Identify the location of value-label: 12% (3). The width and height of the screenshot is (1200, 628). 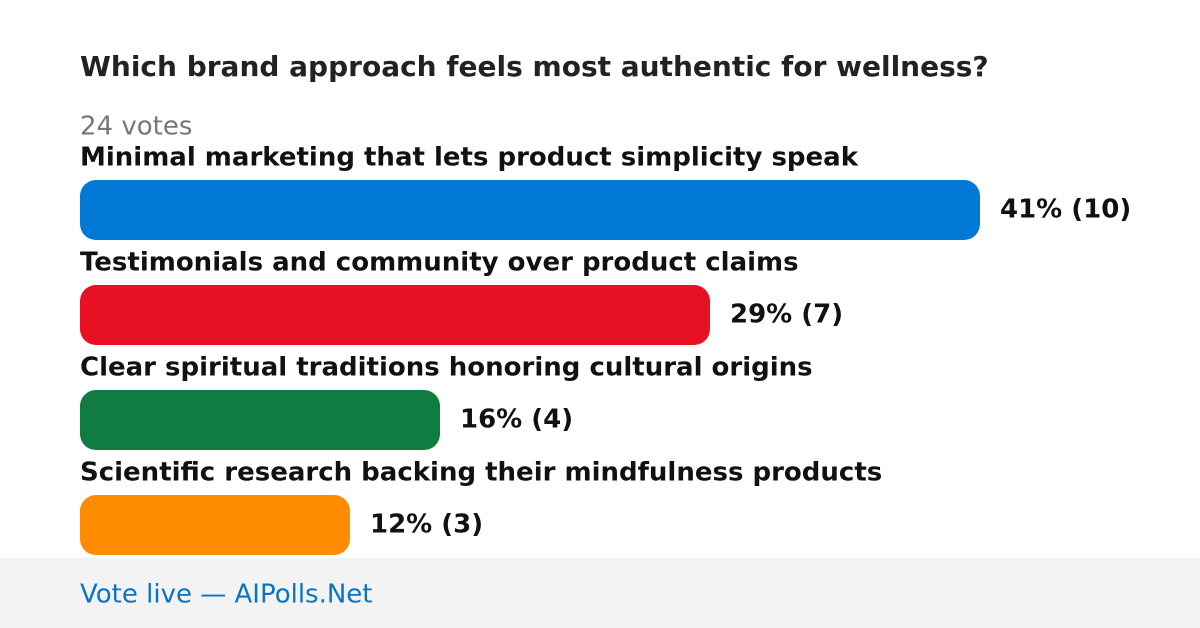
(426, 525).